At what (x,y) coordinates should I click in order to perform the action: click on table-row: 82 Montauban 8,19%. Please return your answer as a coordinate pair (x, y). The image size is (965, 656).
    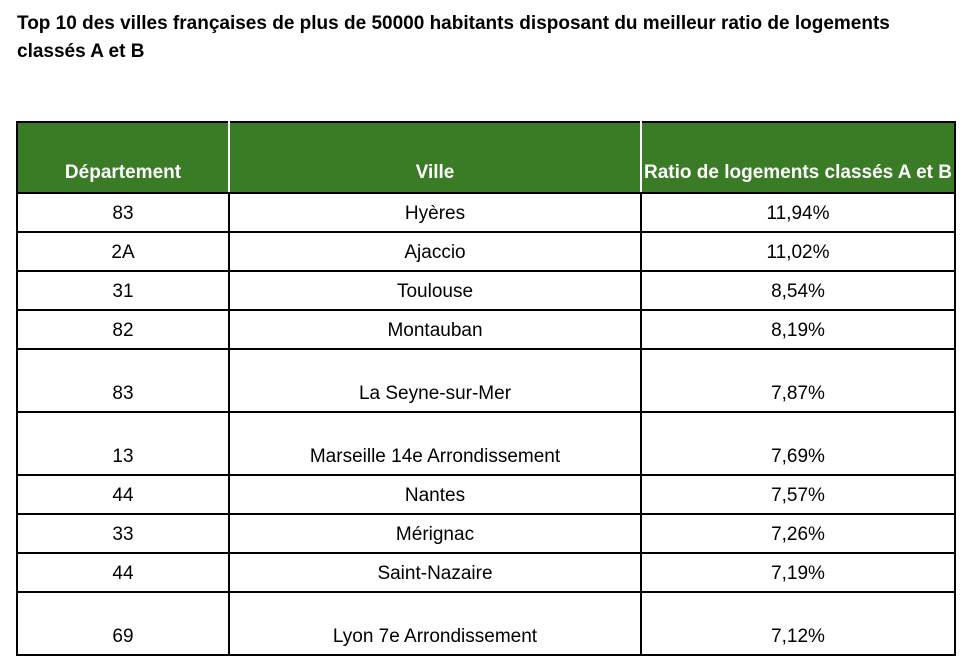
    Looking at the image, I should click on (486, 329).